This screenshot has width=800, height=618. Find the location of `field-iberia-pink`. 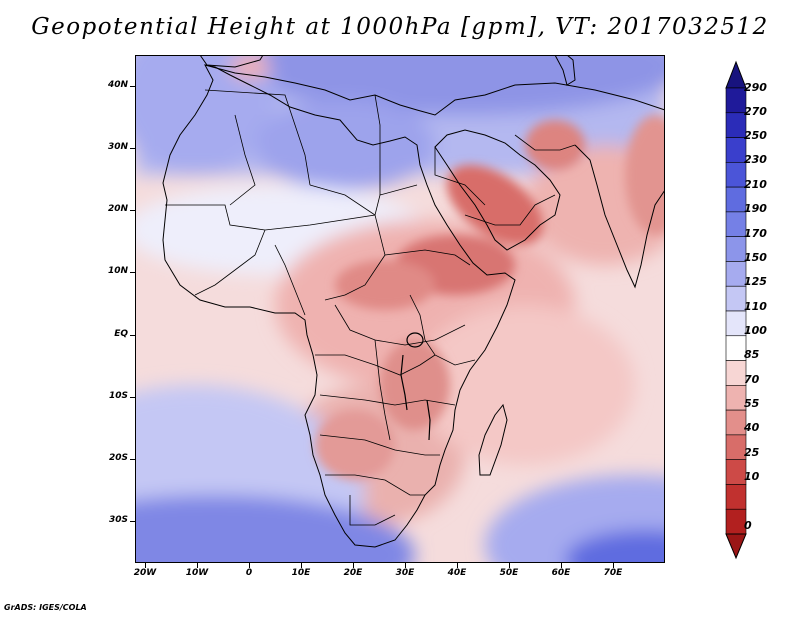

field-iberia-pink is located at coordinates (250, 67).